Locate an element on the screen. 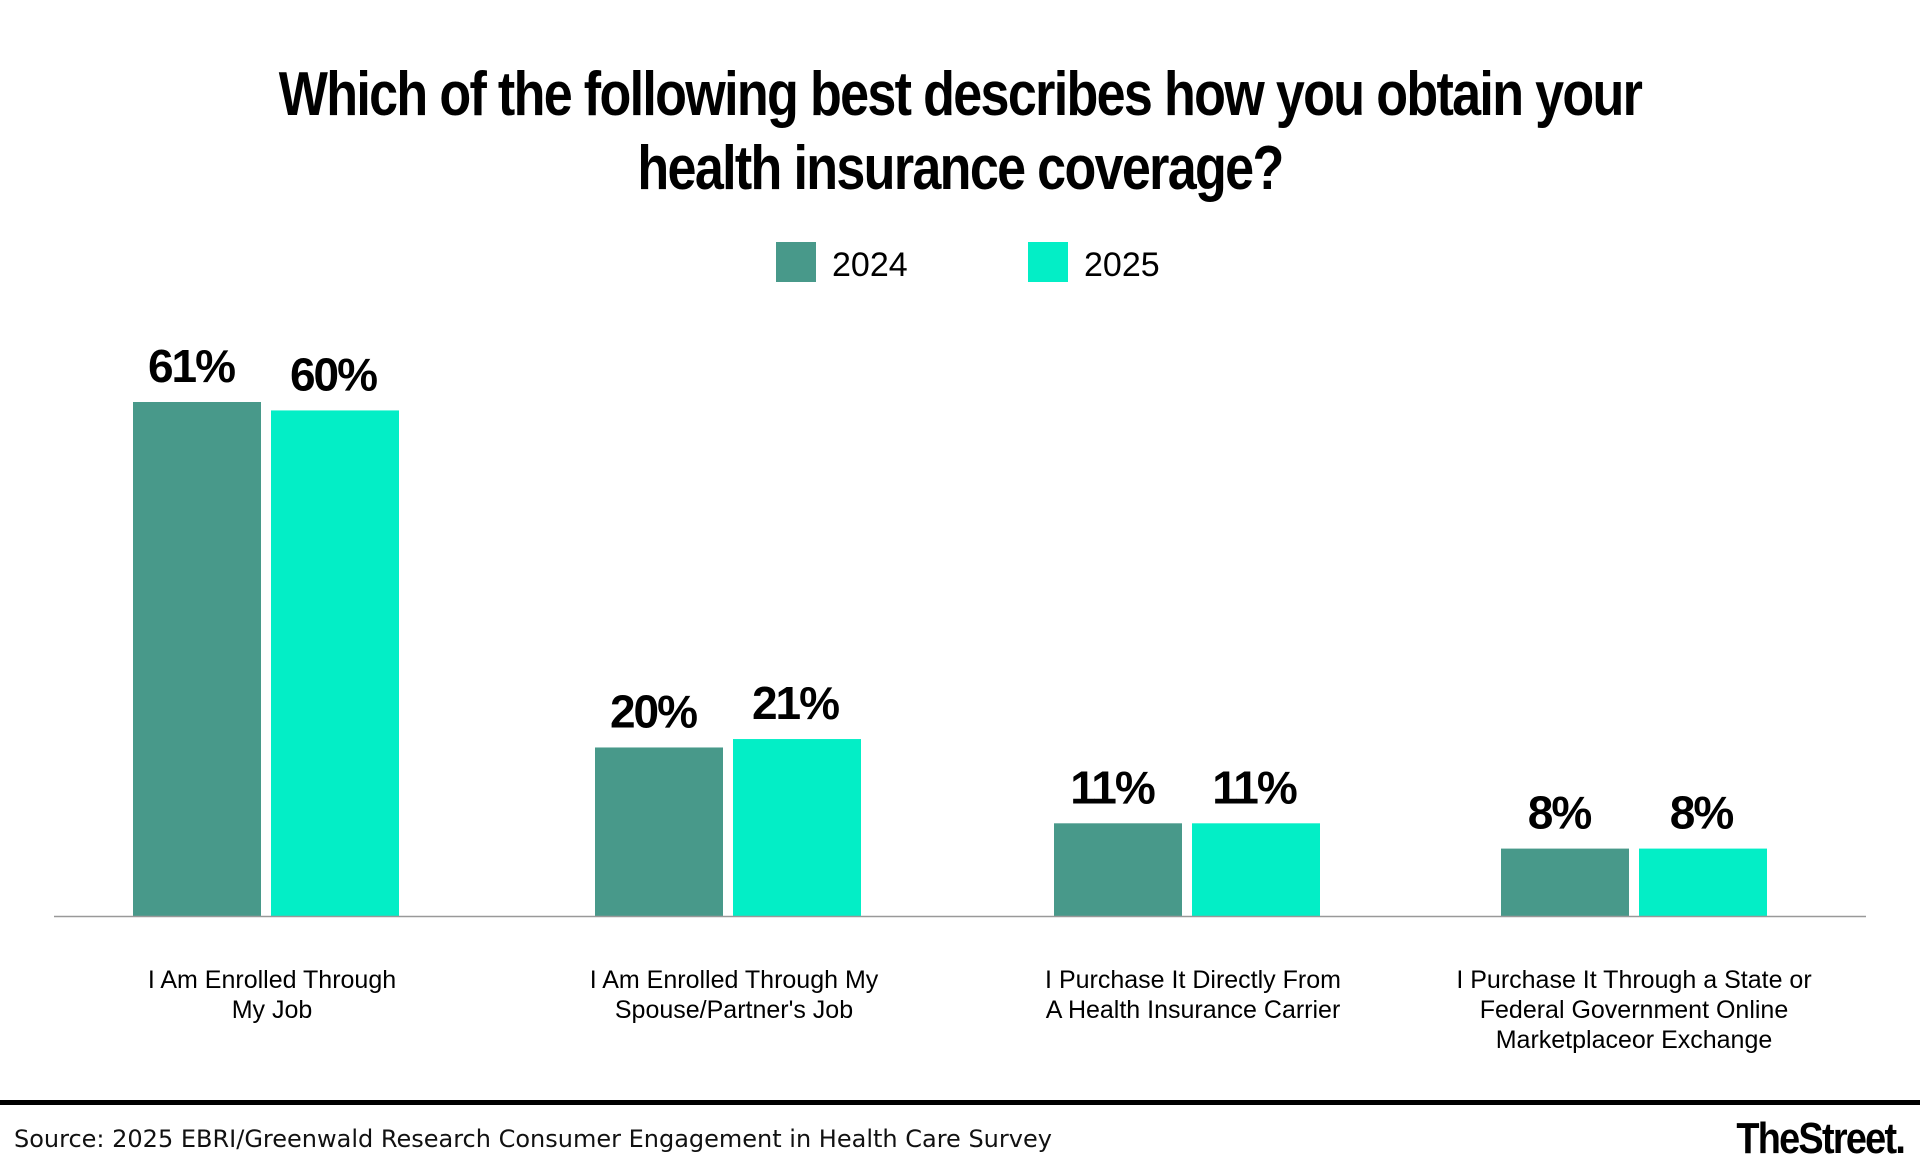  category-label-line: A Health Insurance Carrier is located at coordinates (1193, 1010).